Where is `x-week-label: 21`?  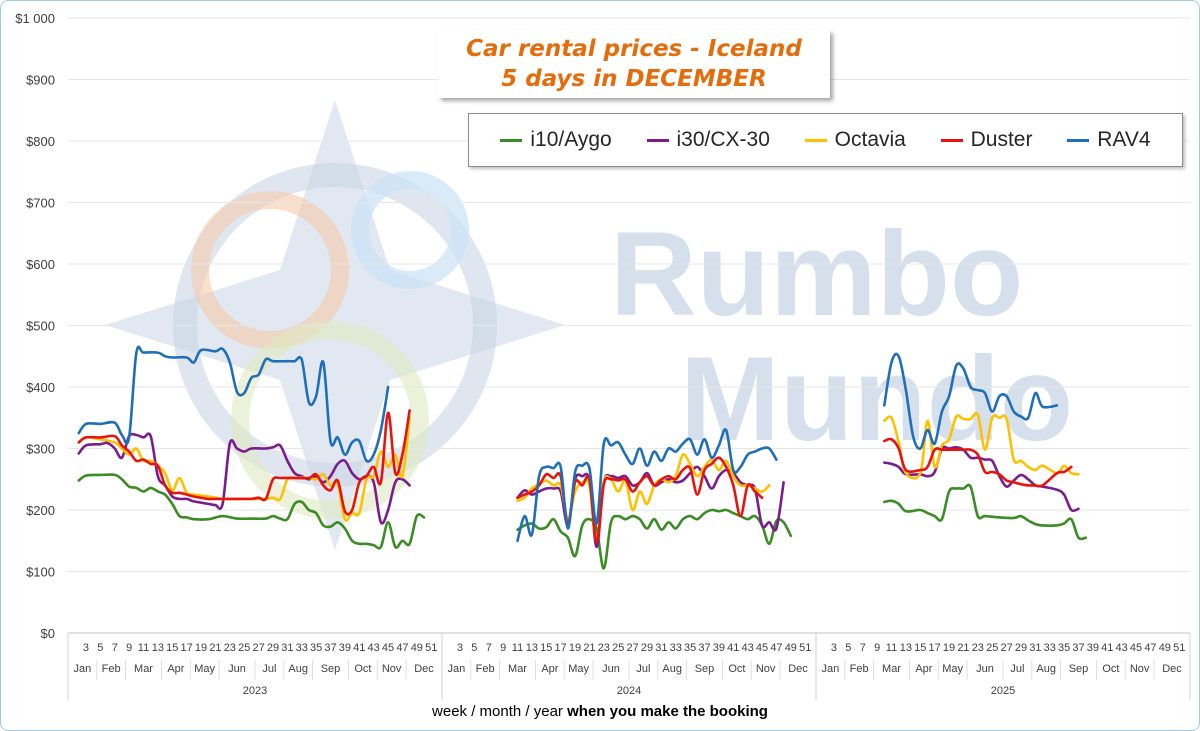 x-week-label: 21 is located at coordinates (963, 648).